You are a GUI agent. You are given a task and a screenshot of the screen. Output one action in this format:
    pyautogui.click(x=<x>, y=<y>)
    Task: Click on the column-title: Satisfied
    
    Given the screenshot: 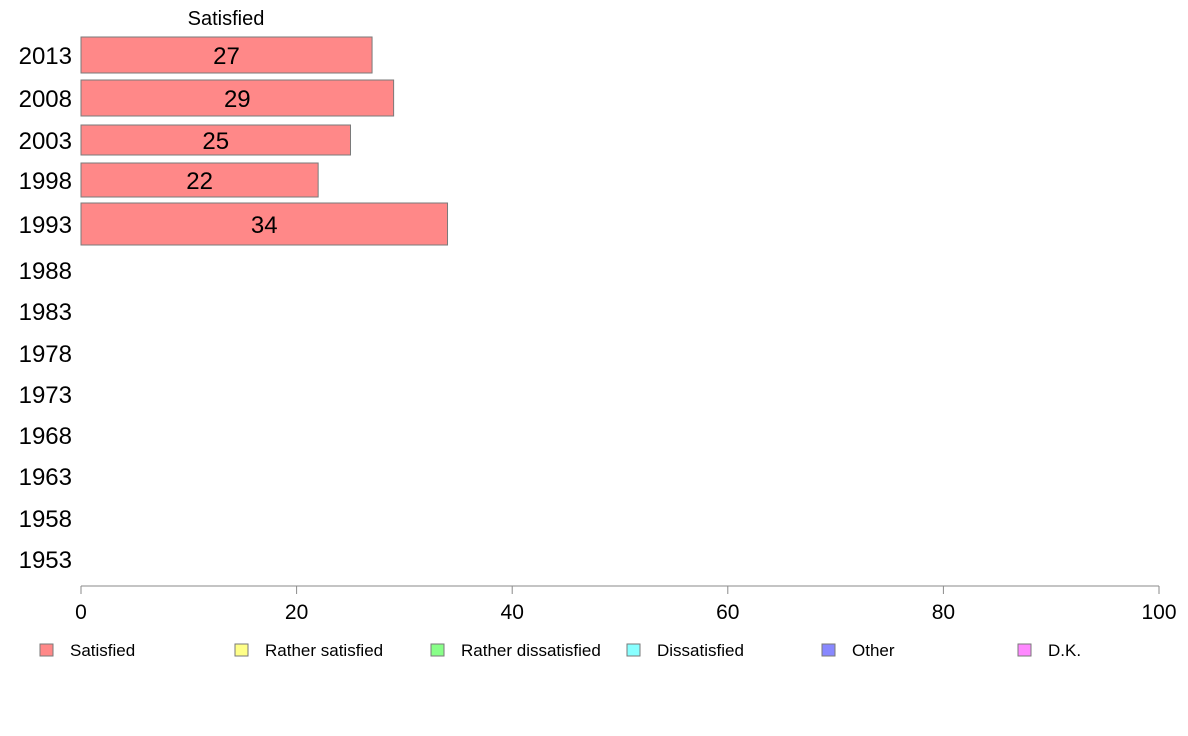 What is the action you would take?
    pyautogui.click(x=226, y=19)
    